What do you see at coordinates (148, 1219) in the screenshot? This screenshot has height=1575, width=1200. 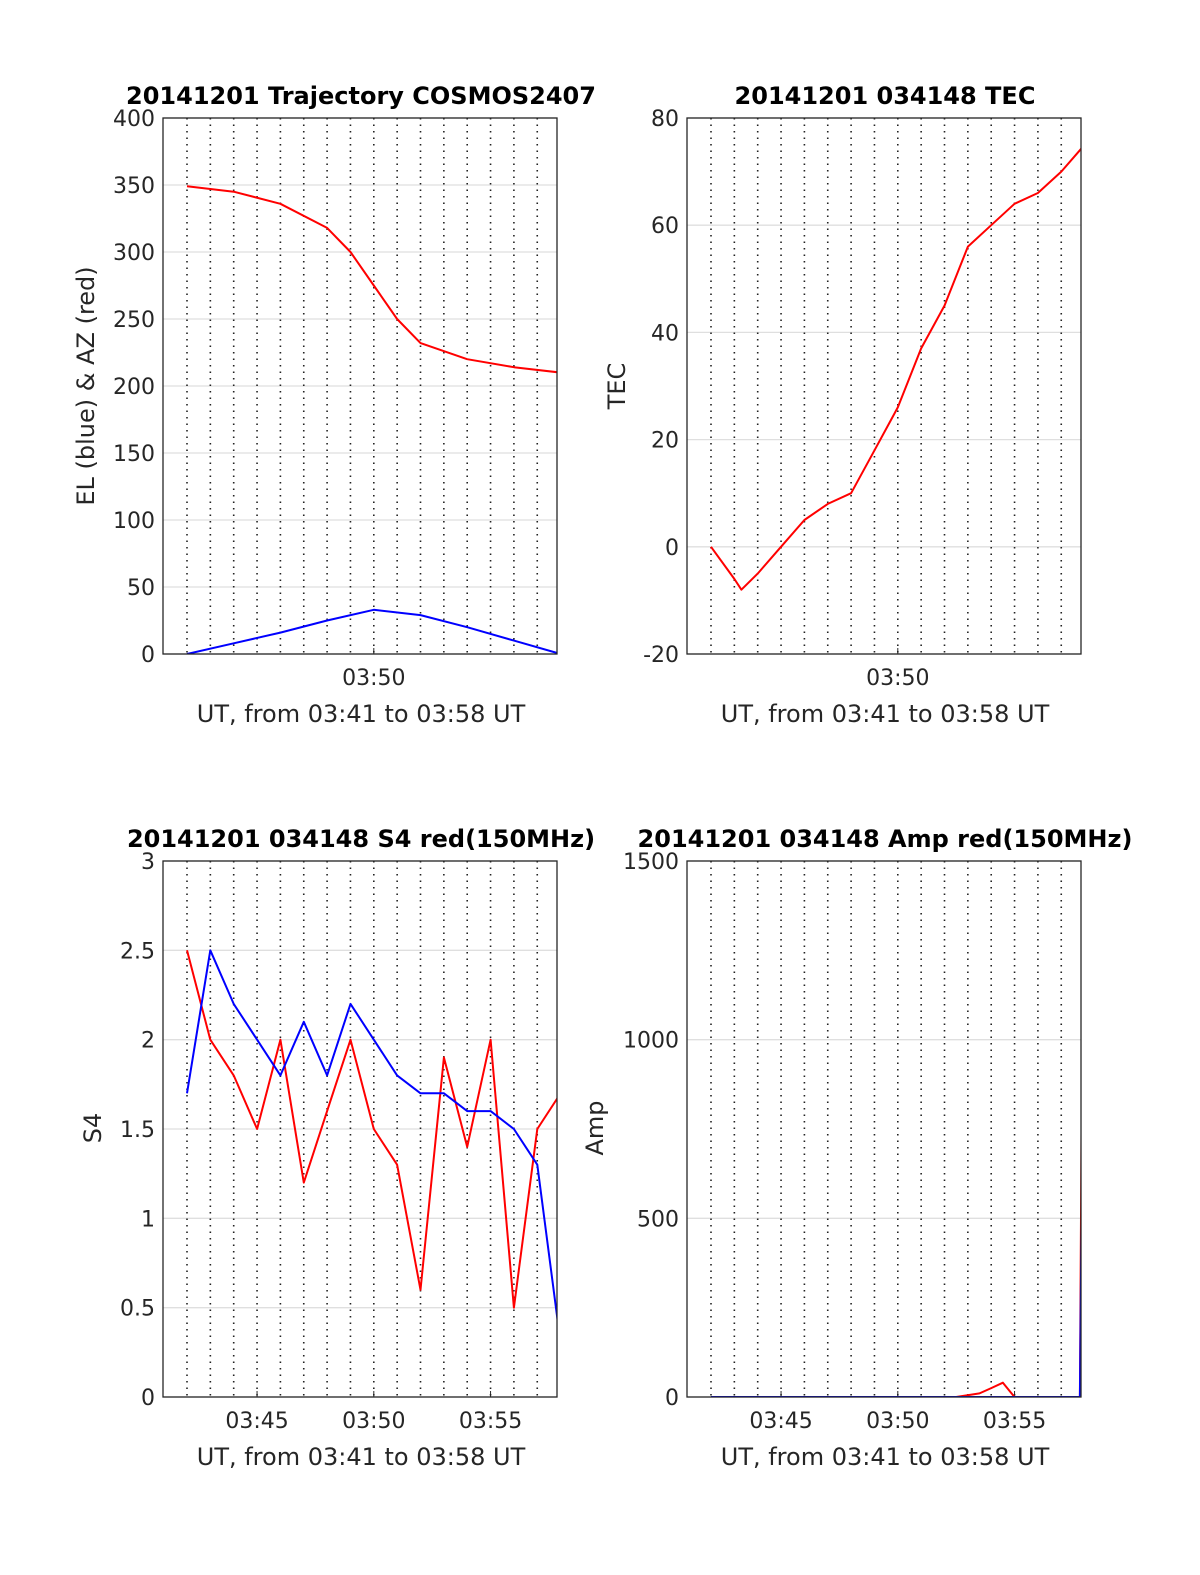 I see `y-tick-label: 1` at bounding box center [148, 1219].